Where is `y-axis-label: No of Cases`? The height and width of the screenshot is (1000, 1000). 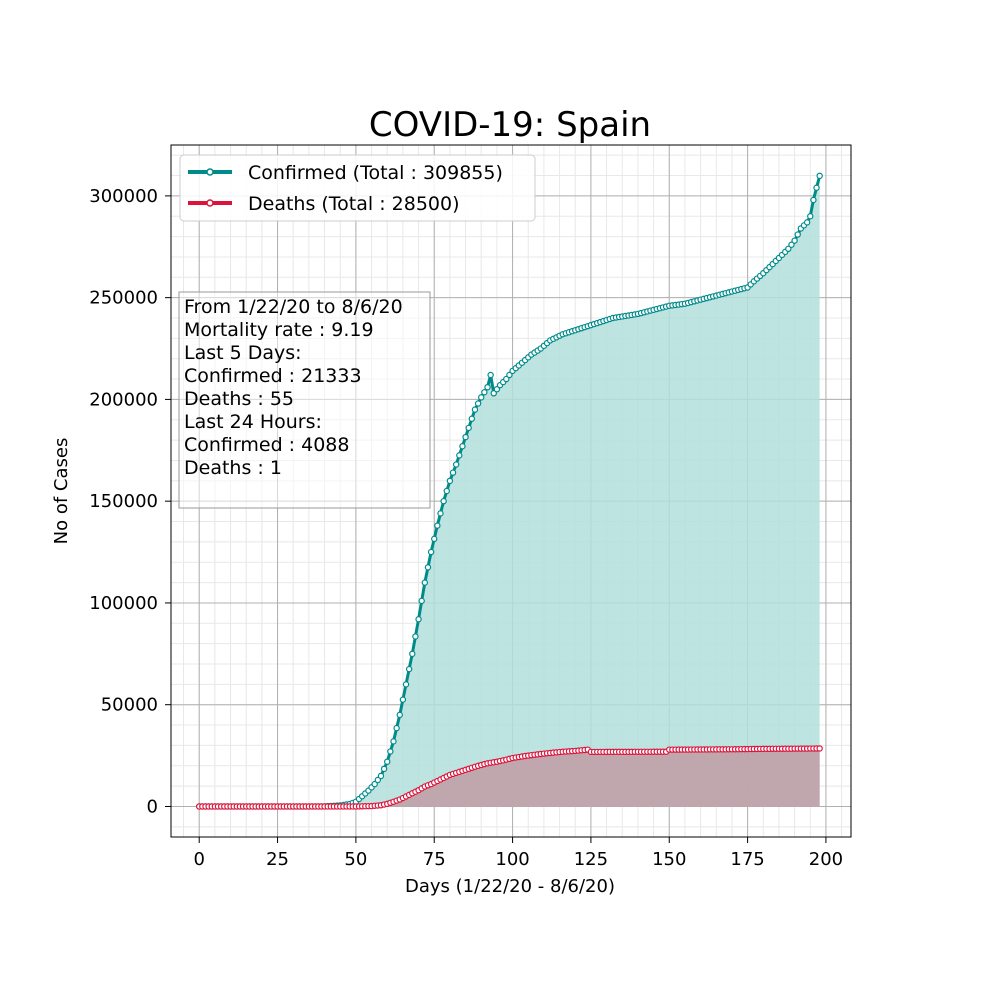 y-axis-label: No of Cases is located at coordinates (61, 491).